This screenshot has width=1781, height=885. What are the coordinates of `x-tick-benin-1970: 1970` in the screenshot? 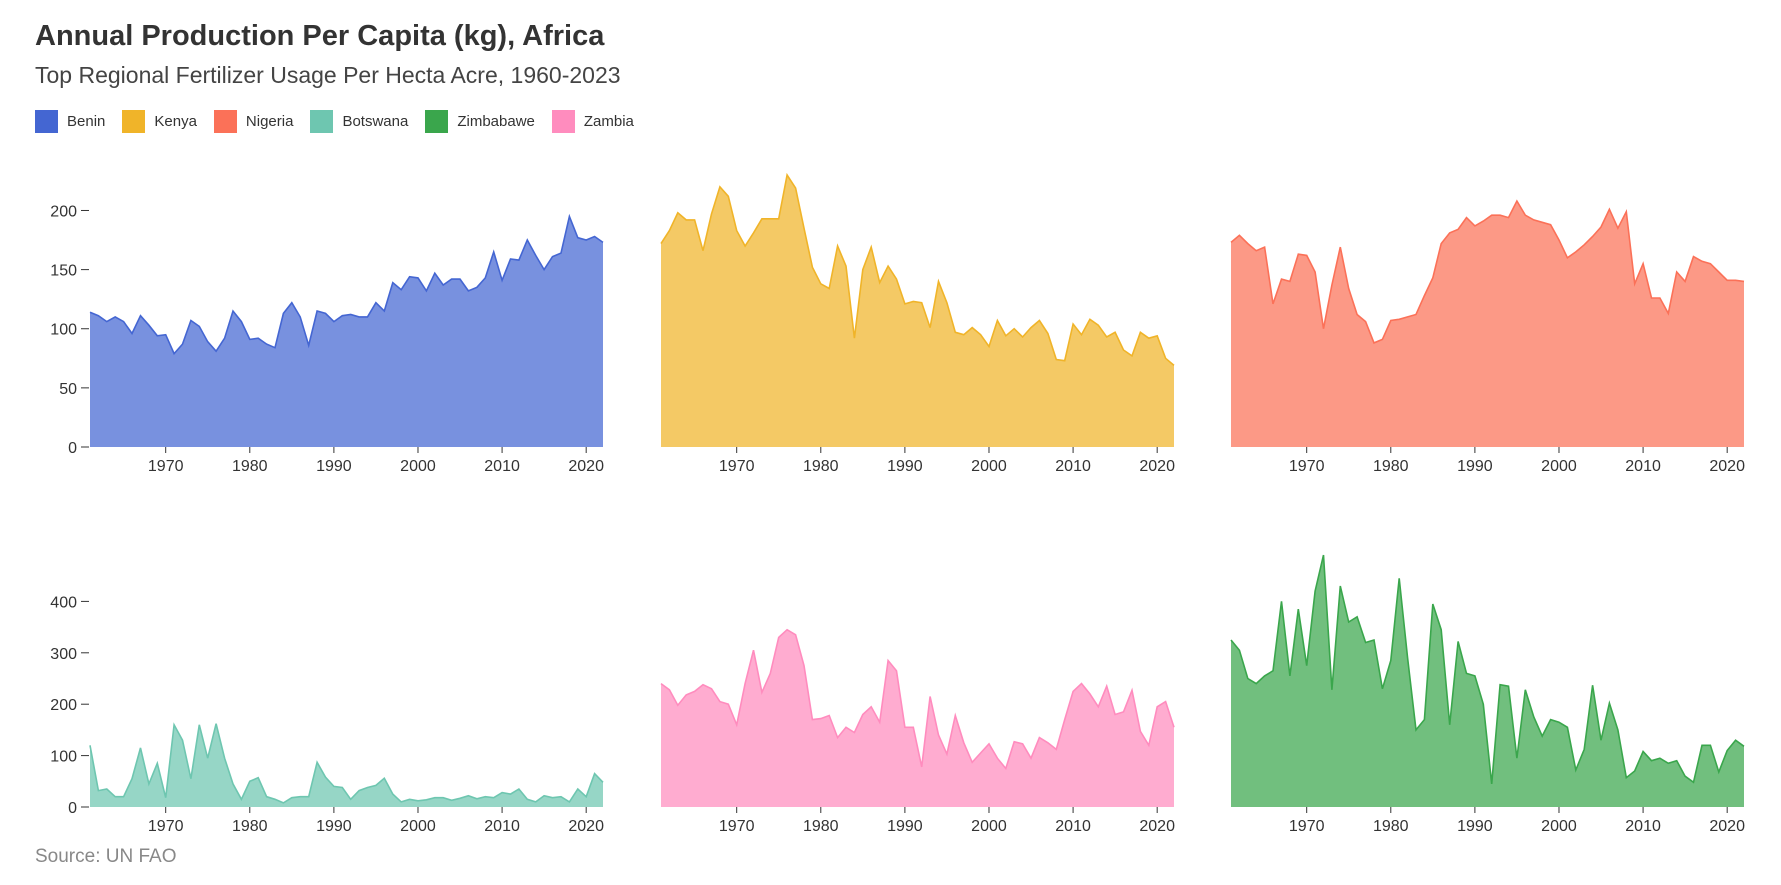 It's located at (166, 461).